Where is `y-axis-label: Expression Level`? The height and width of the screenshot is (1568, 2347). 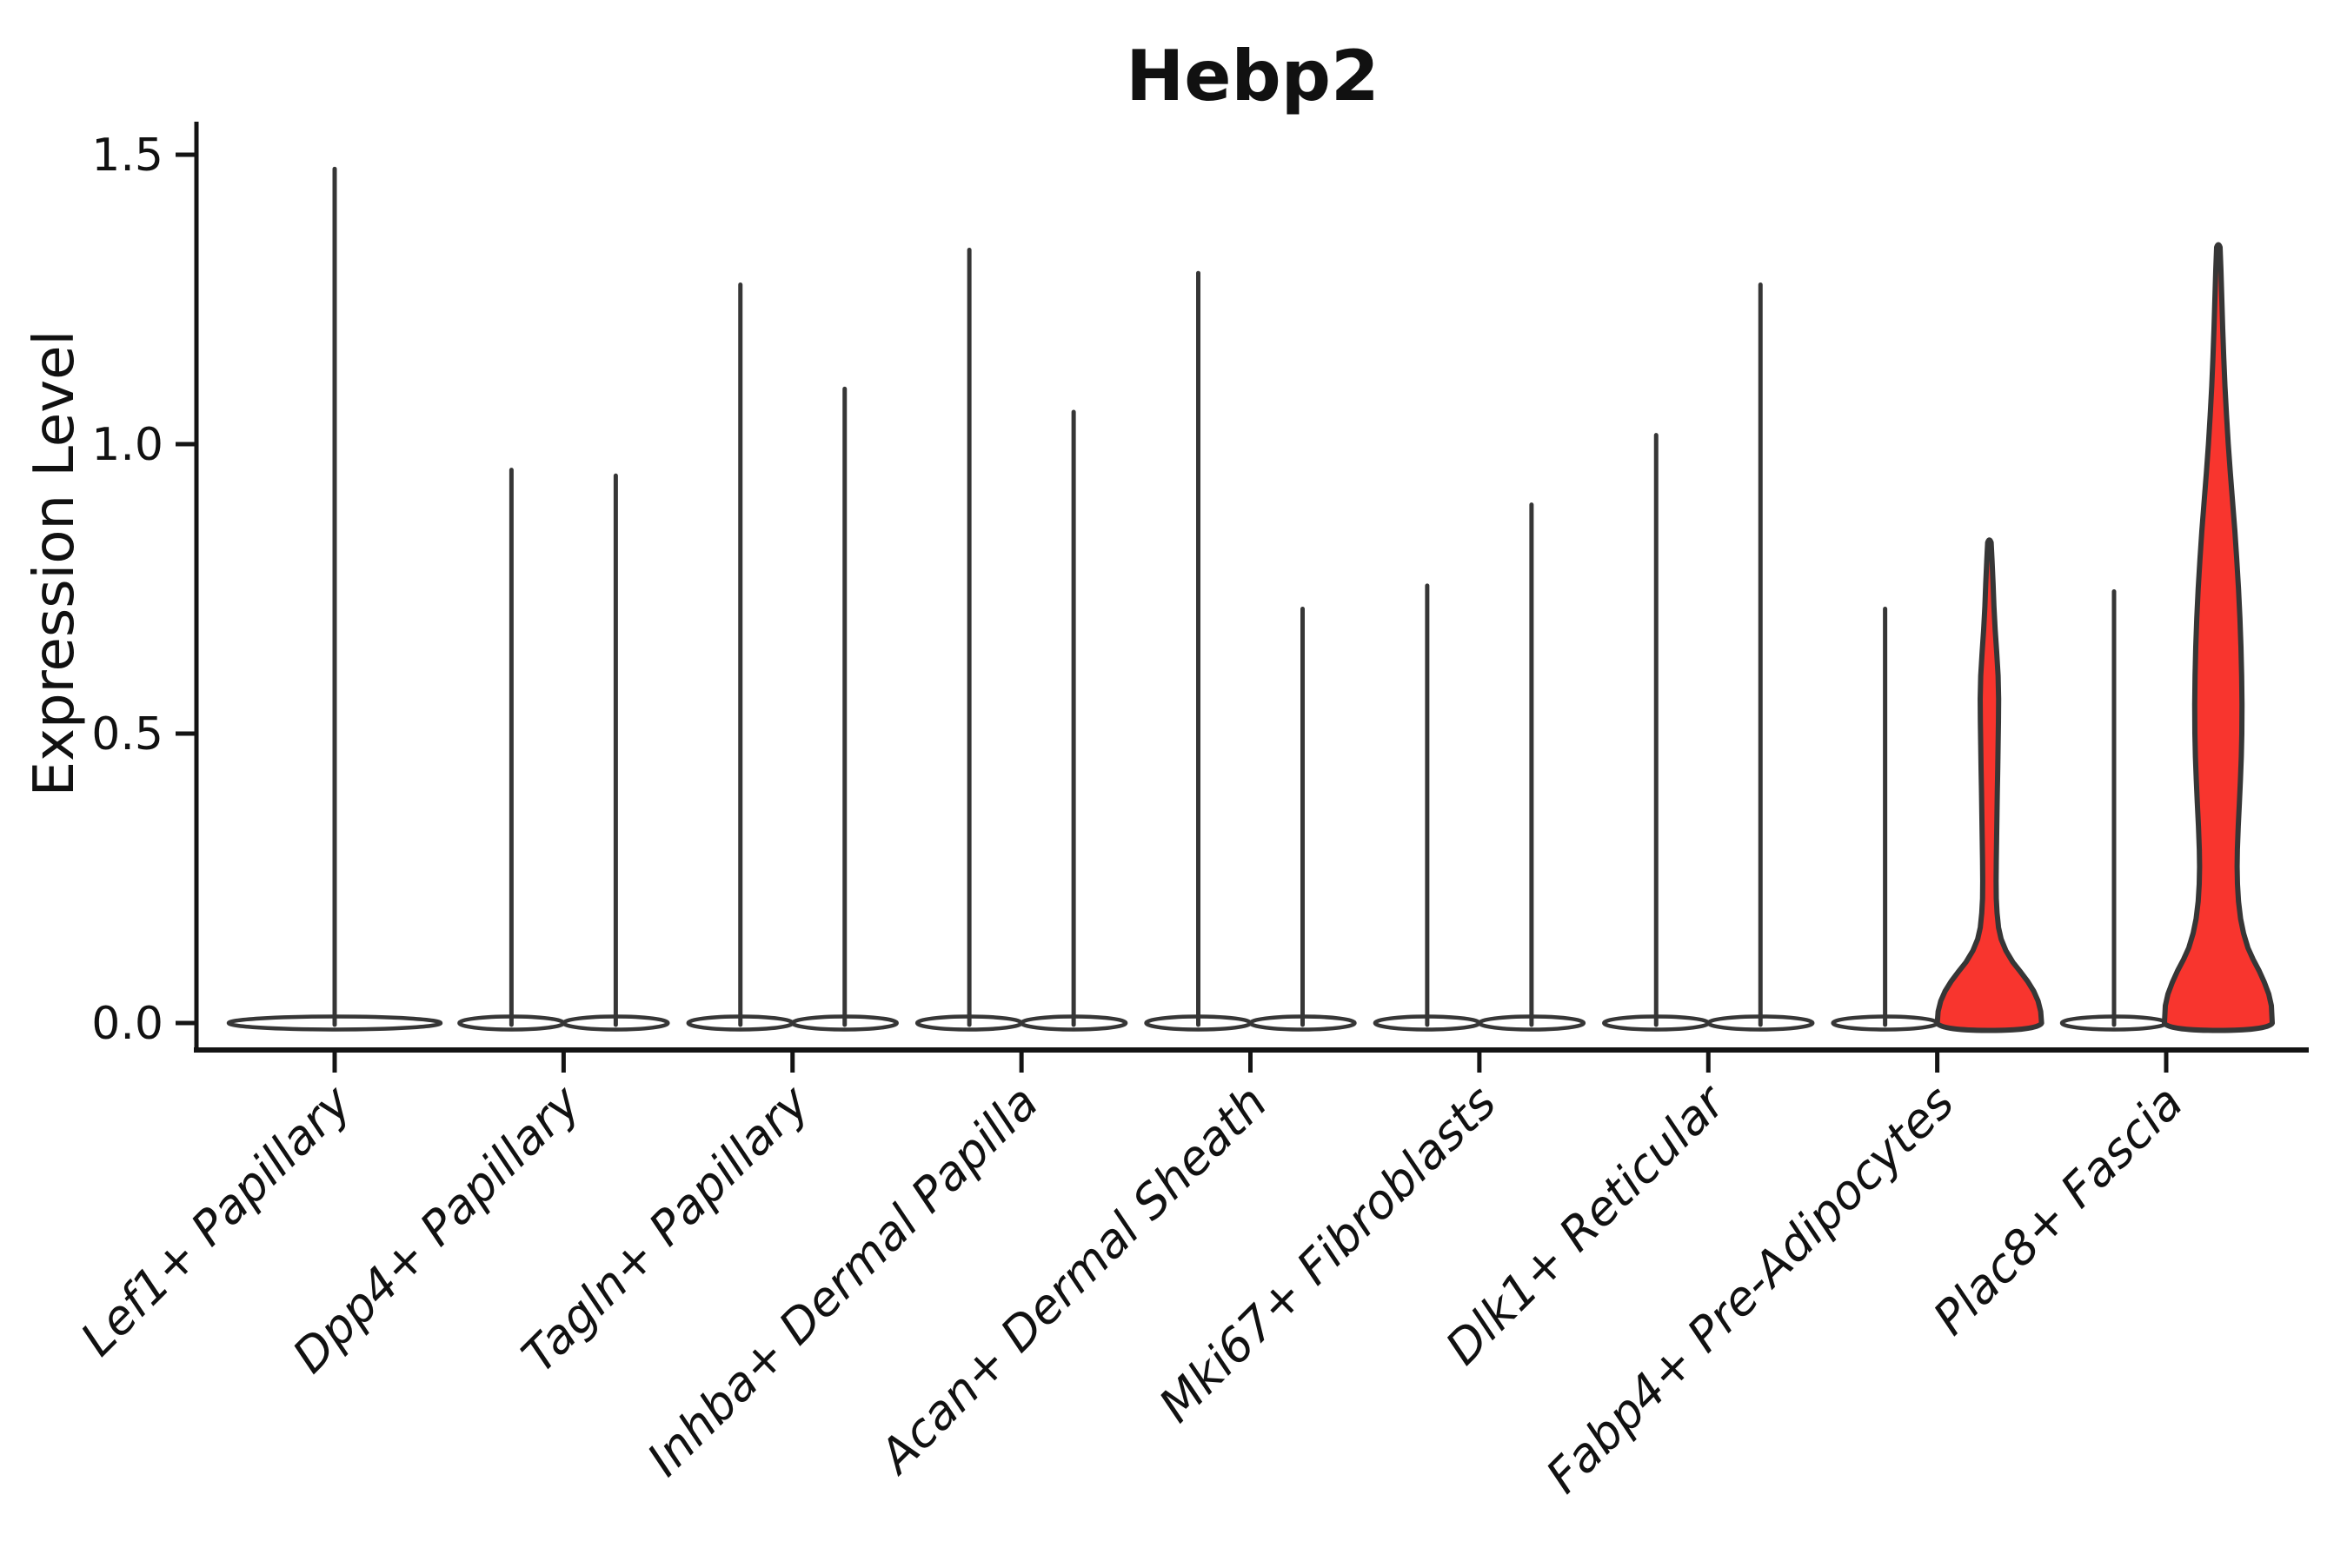 y-axis-label: Expression Level is located at coordinates (55, 563).